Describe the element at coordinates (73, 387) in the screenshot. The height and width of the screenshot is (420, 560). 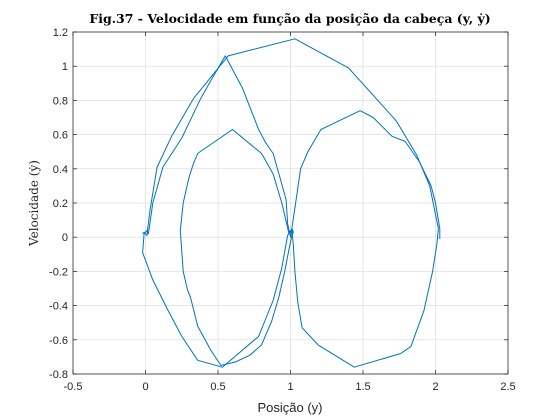
I see `x-tick-label: -0.5` at that location.